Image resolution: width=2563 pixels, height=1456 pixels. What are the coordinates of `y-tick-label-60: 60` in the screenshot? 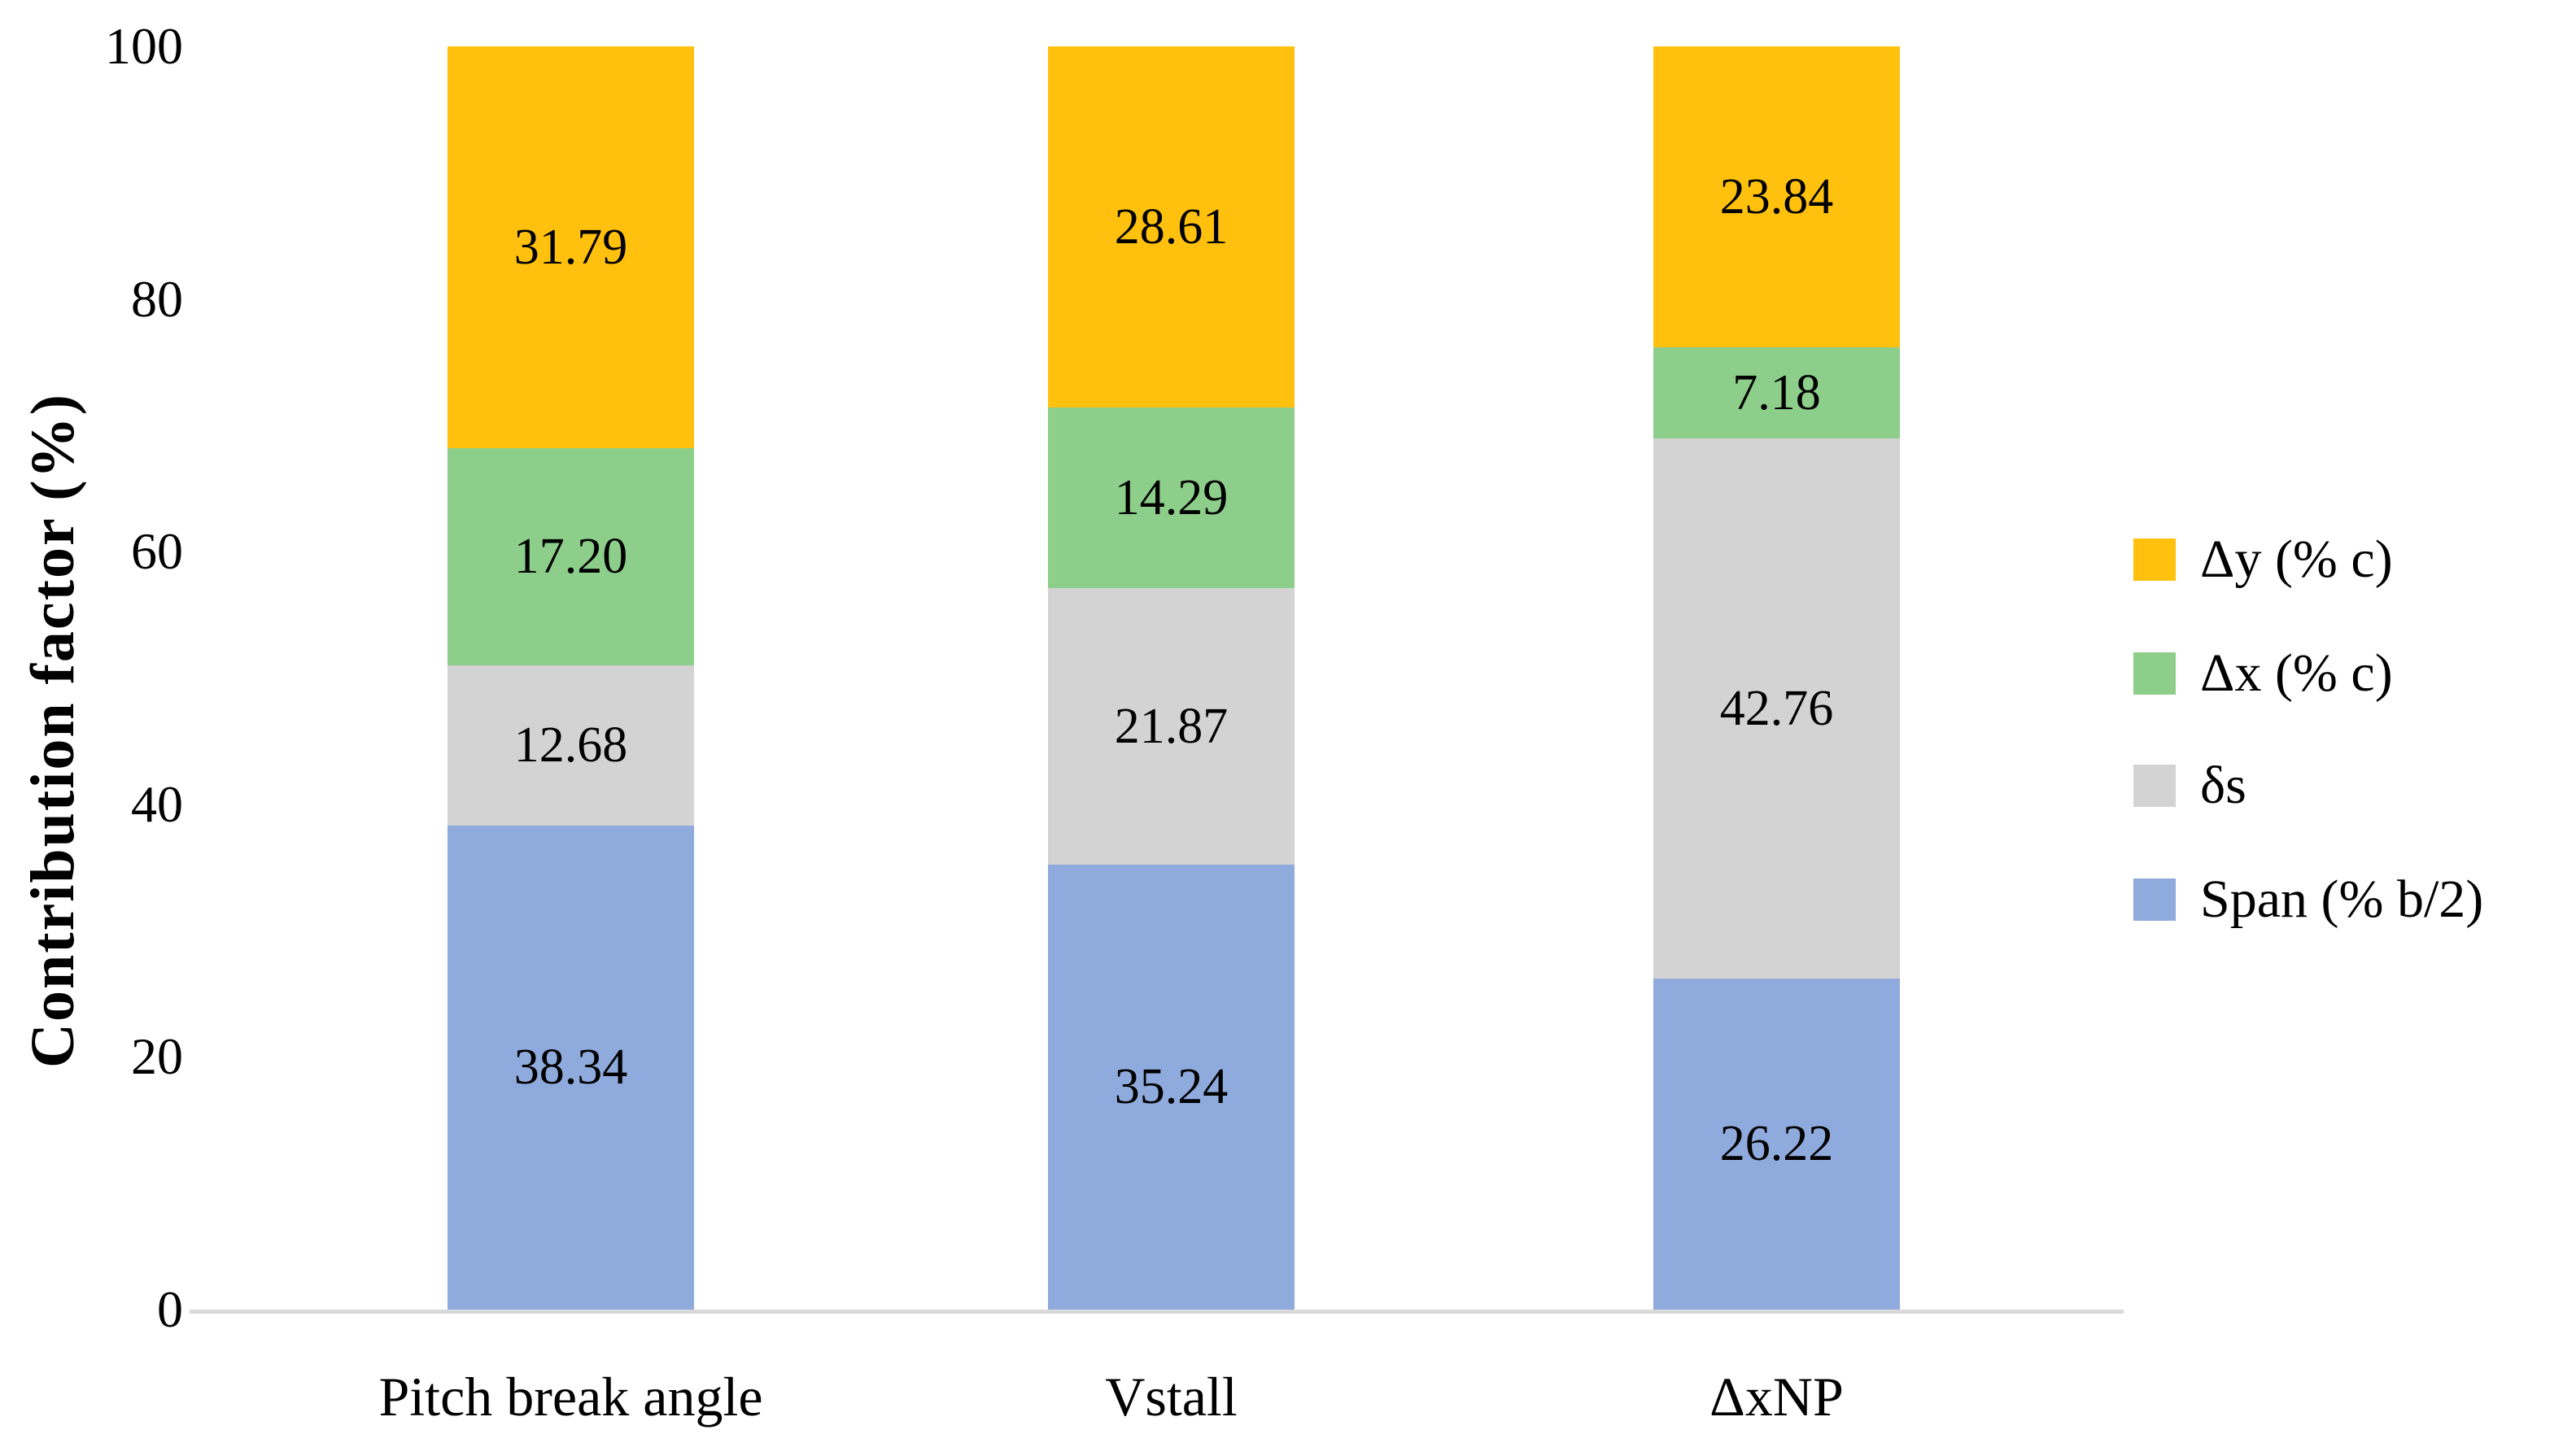 It's located at (157, 552).